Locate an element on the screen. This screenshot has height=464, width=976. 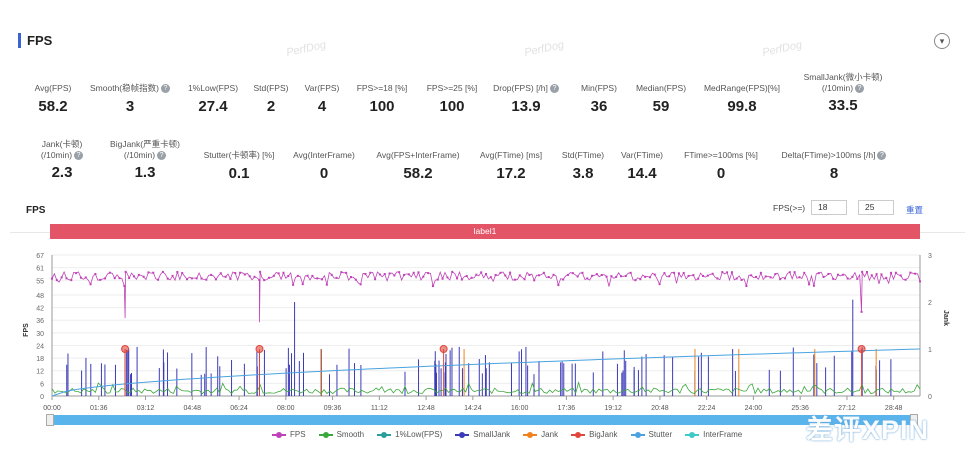
stat-label: BigJank(严重卡顿) (/10min)? is located at coordinates (145, 150).